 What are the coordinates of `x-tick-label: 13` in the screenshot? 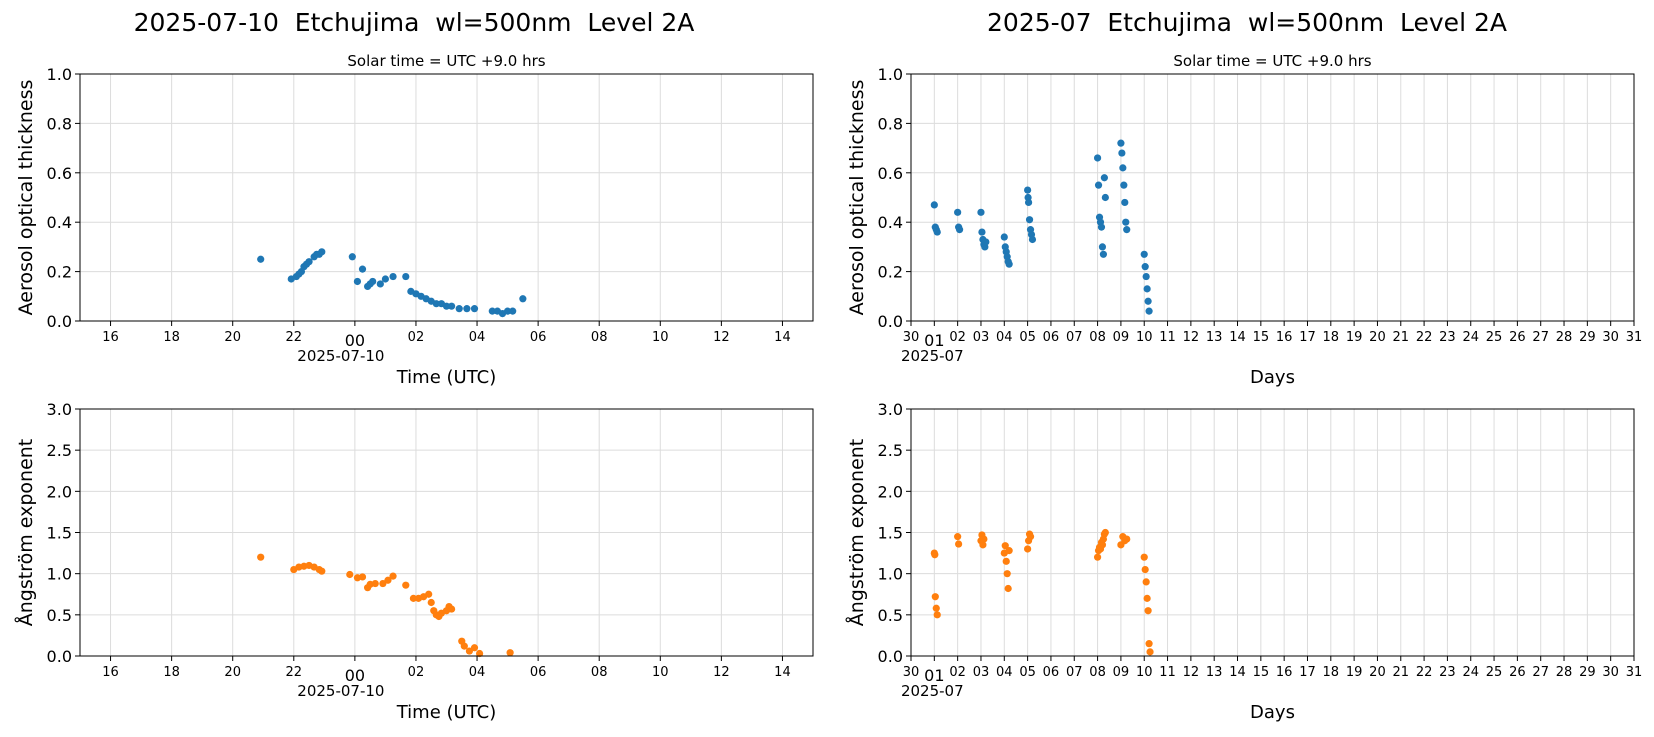 It's located at (1214, 672).